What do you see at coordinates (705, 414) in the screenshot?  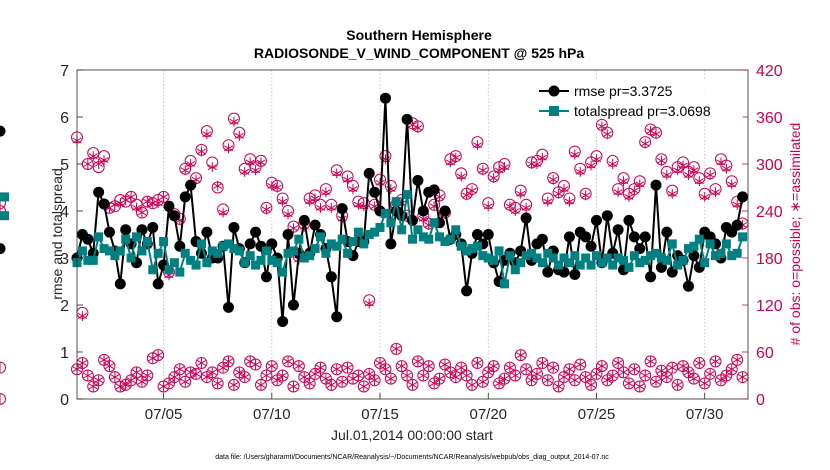 I see `x-tick-label: 07/30` at bounding box center [705, 414].